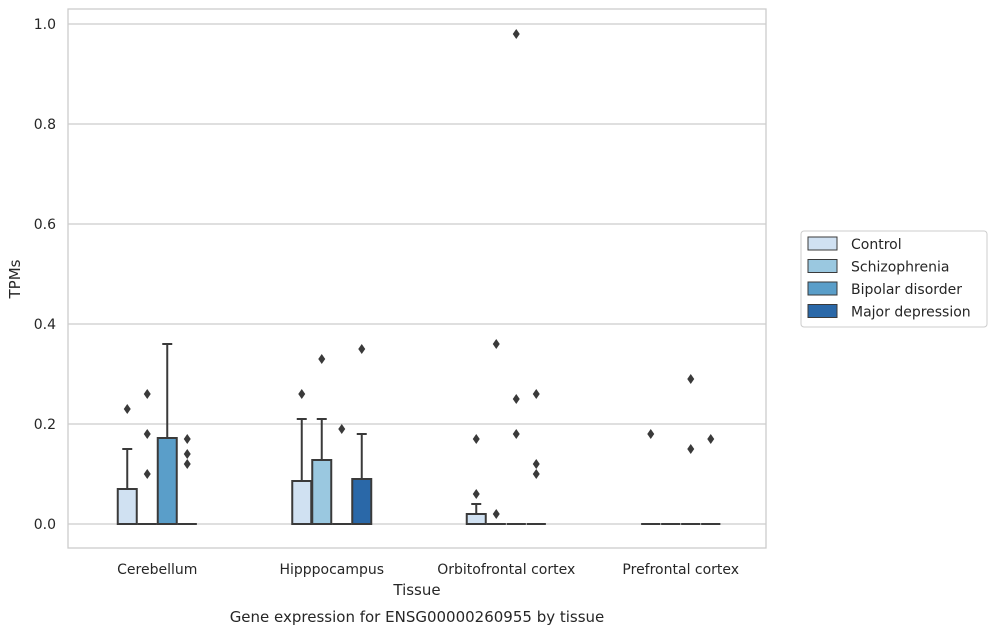 This screenshot has width=997, height=634. What do you see at coordinates (45, 425) in the screenshot?
I see `y-tick-label: 0.2` at bounding box center [45, 425].